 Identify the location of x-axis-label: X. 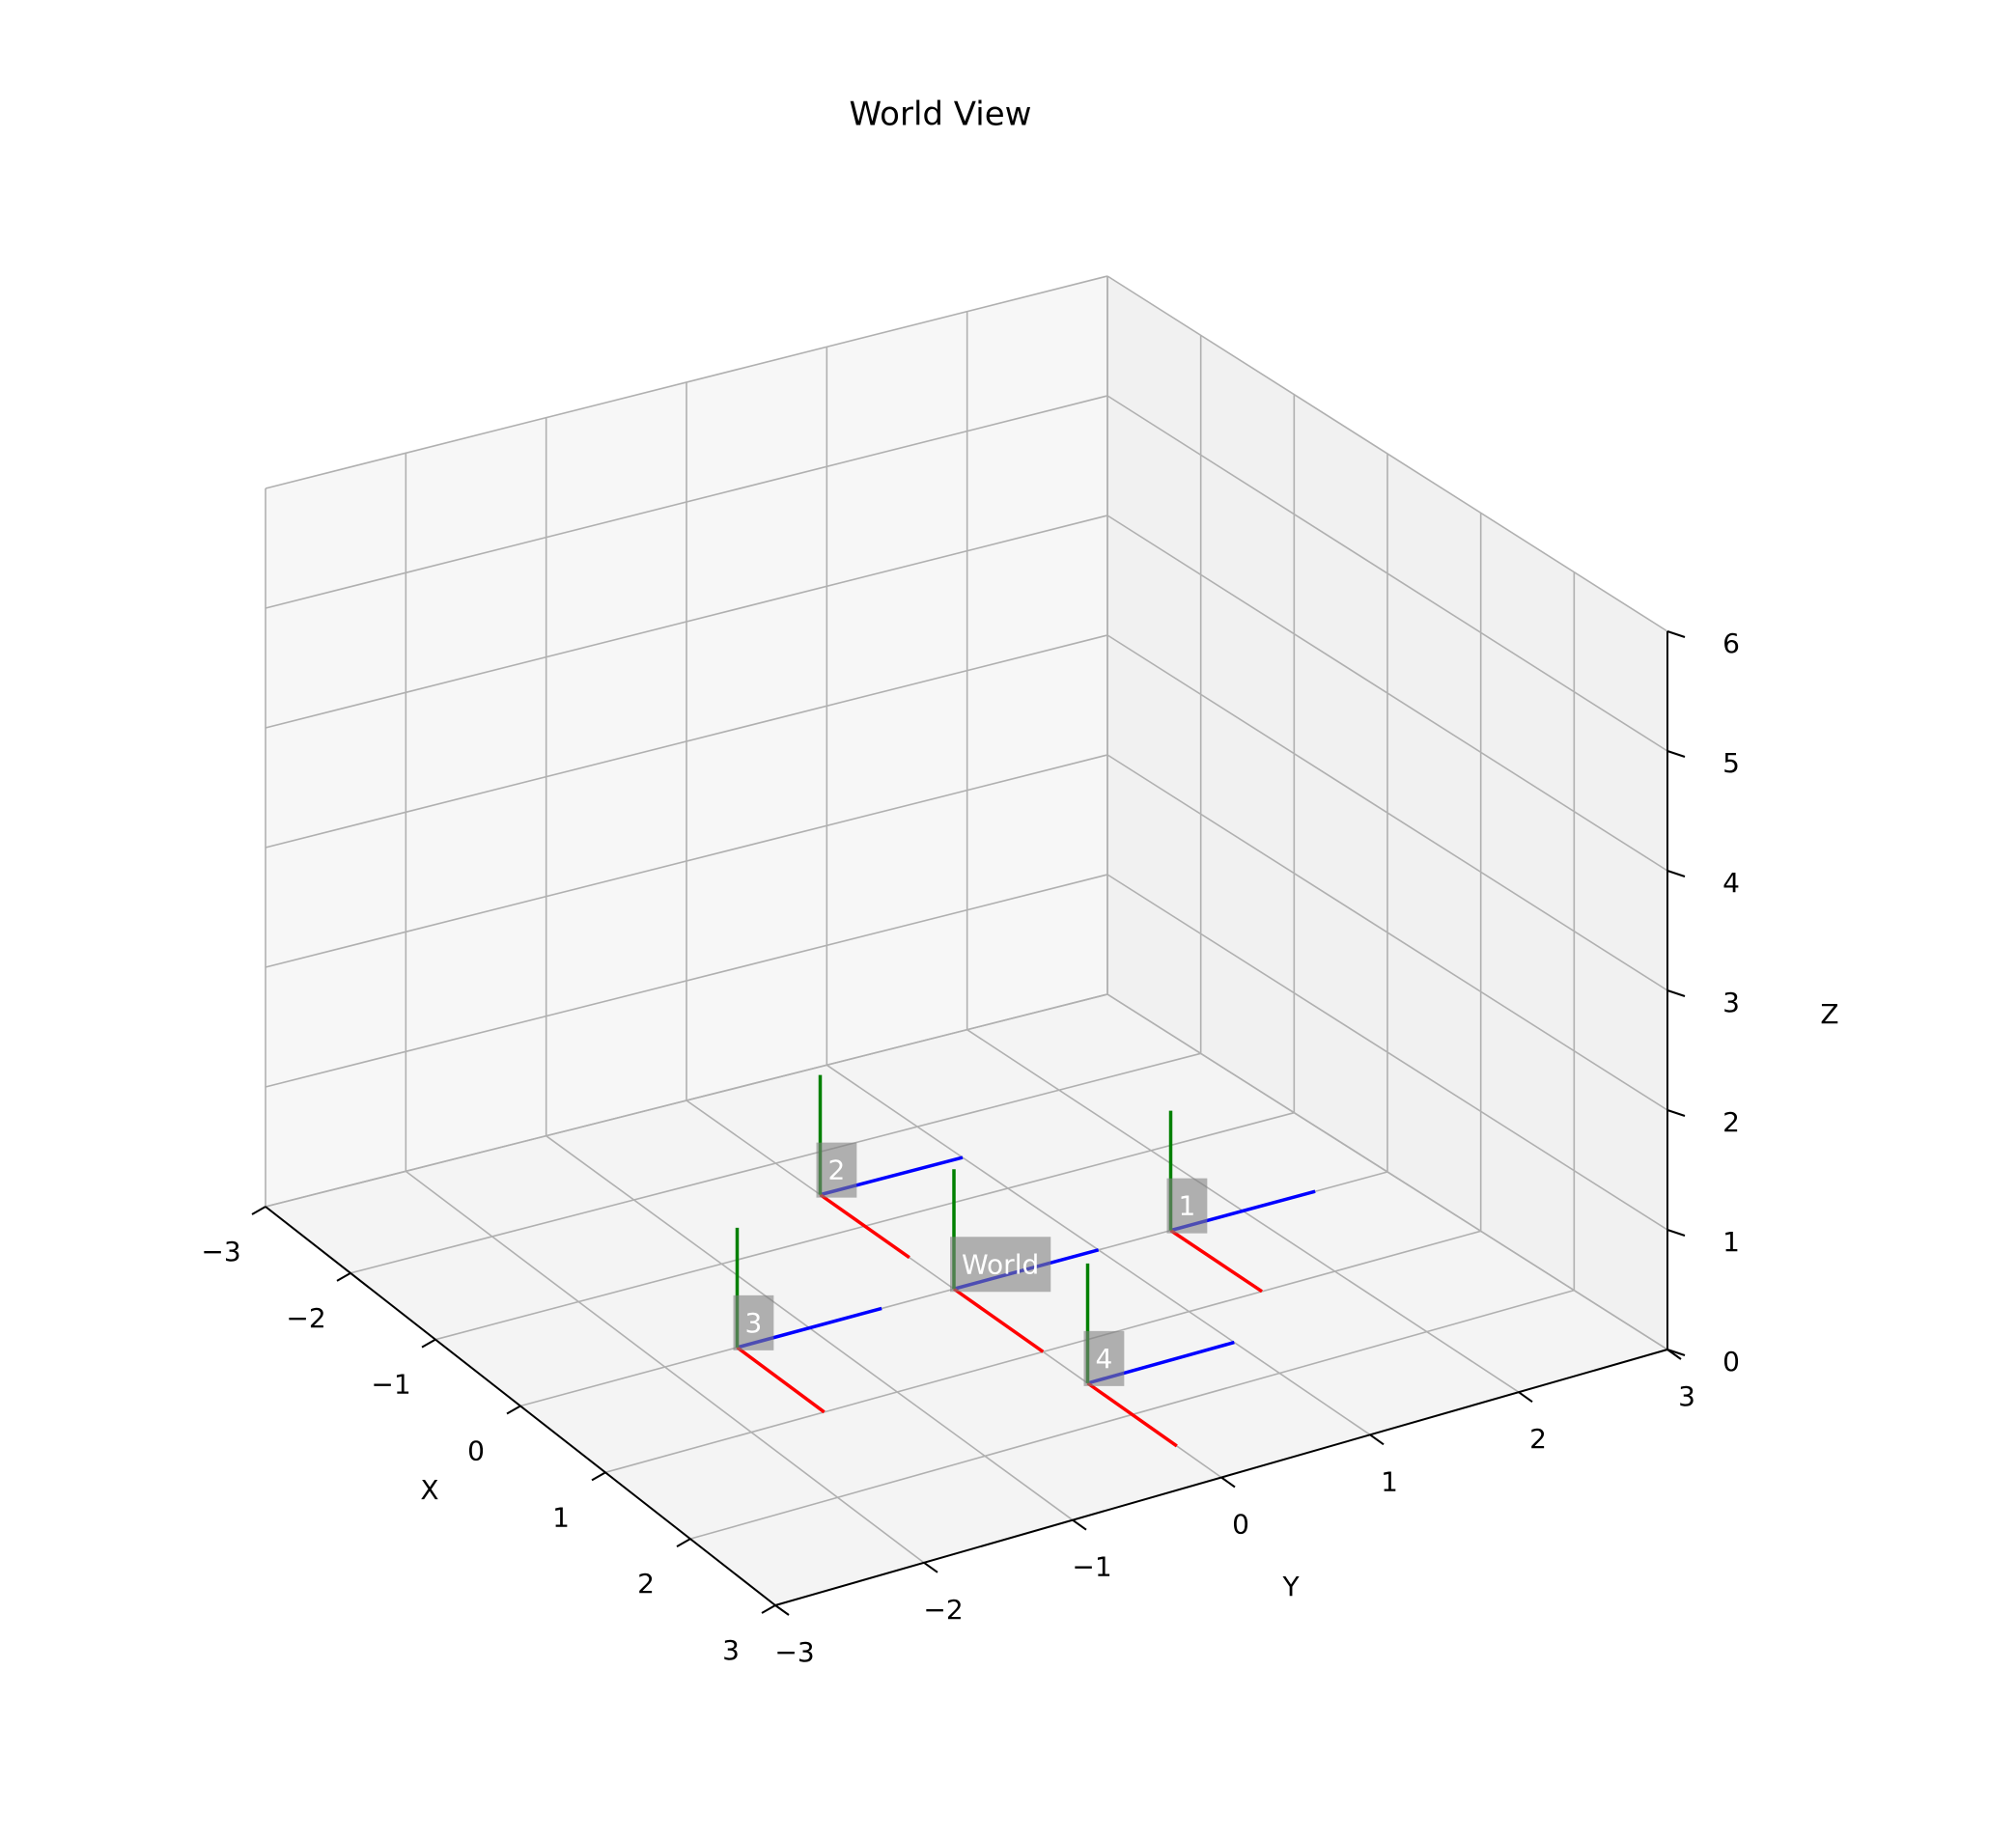
(429, 1490).